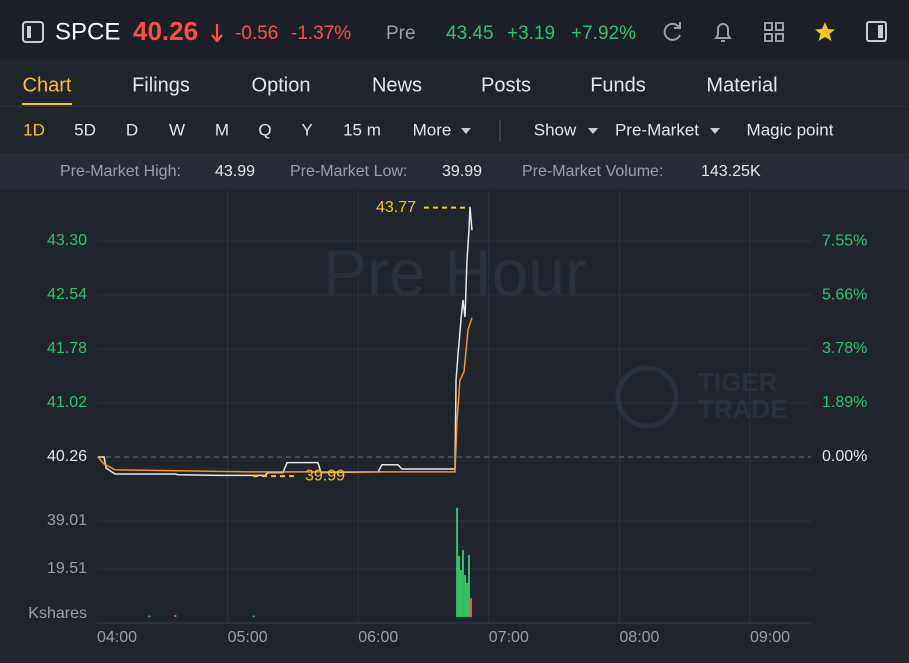  I want to click on toolbar-button: Magic point, so click(790, 129).